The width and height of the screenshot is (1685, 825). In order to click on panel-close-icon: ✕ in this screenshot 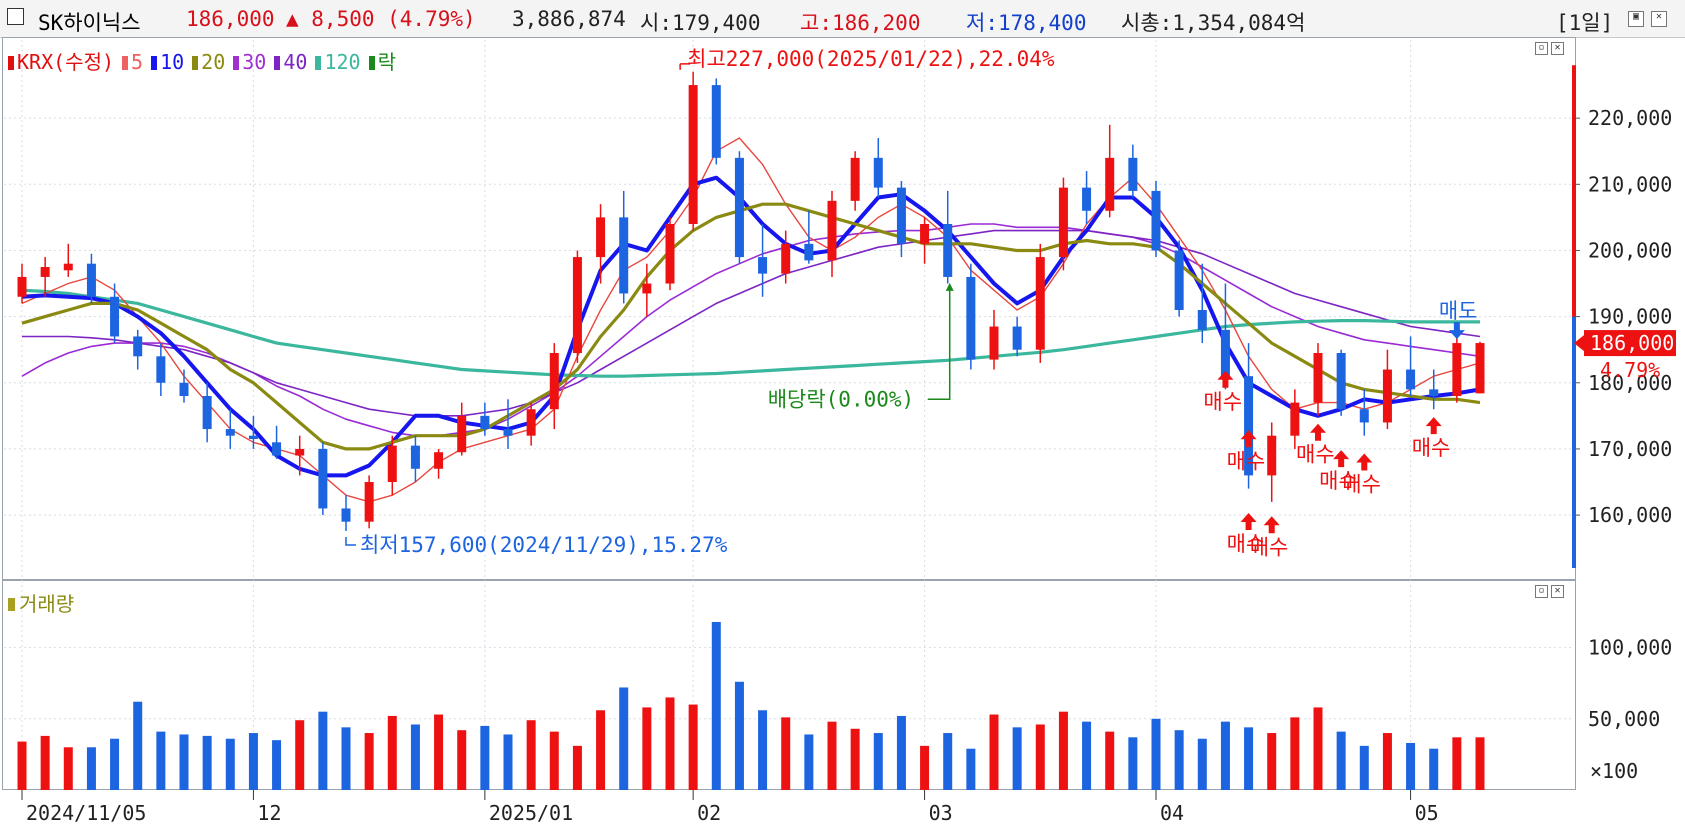, I will do `click(1557, 48)`.